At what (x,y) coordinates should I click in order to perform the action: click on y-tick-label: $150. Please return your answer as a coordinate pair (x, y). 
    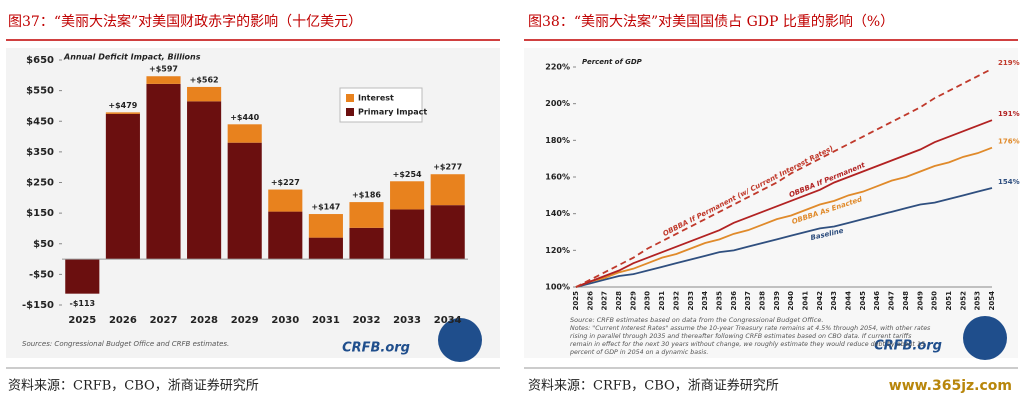
    Looking at the image, I should click on (40, 213).